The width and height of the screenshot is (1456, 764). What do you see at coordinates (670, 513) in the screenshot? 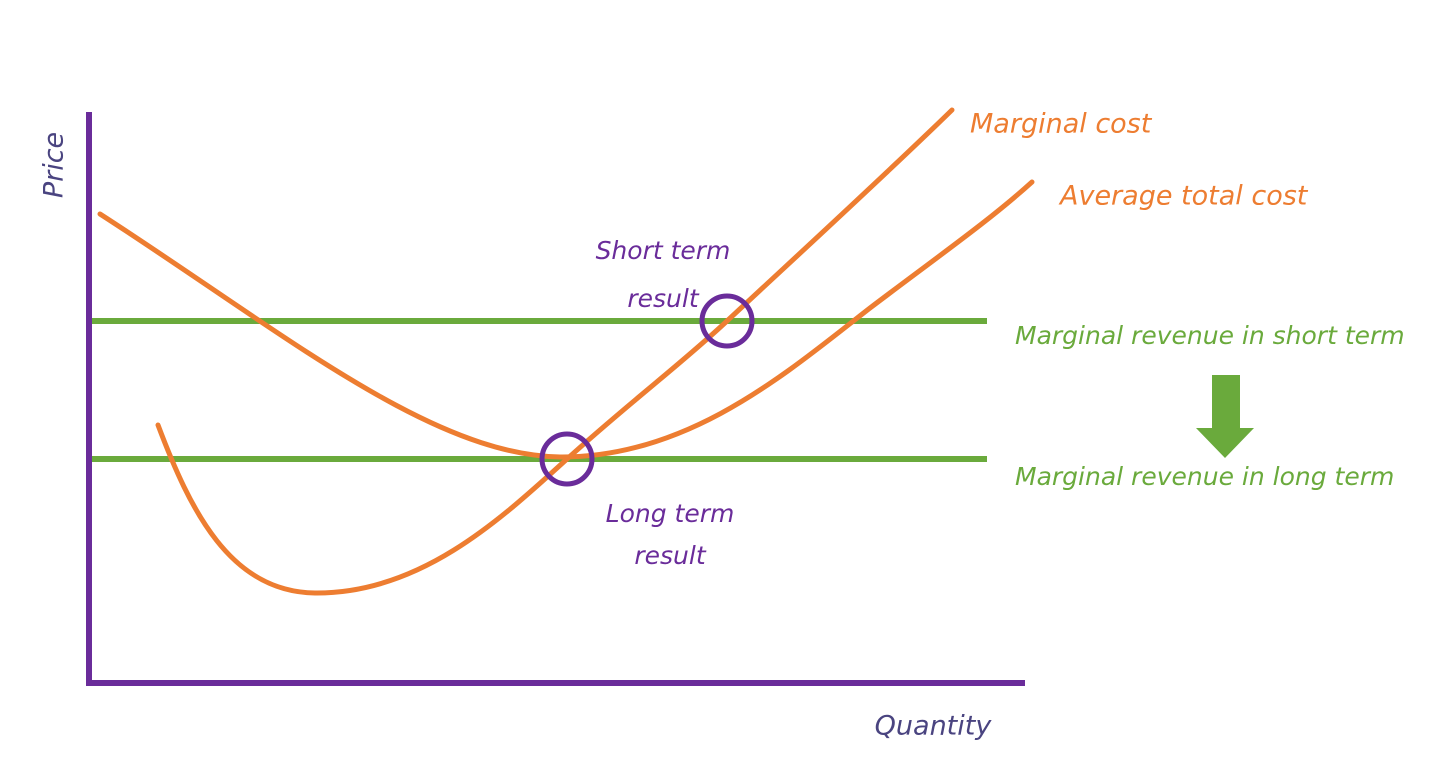
I see `long-term-result-label: Long term` at bounding box center [670, 513].